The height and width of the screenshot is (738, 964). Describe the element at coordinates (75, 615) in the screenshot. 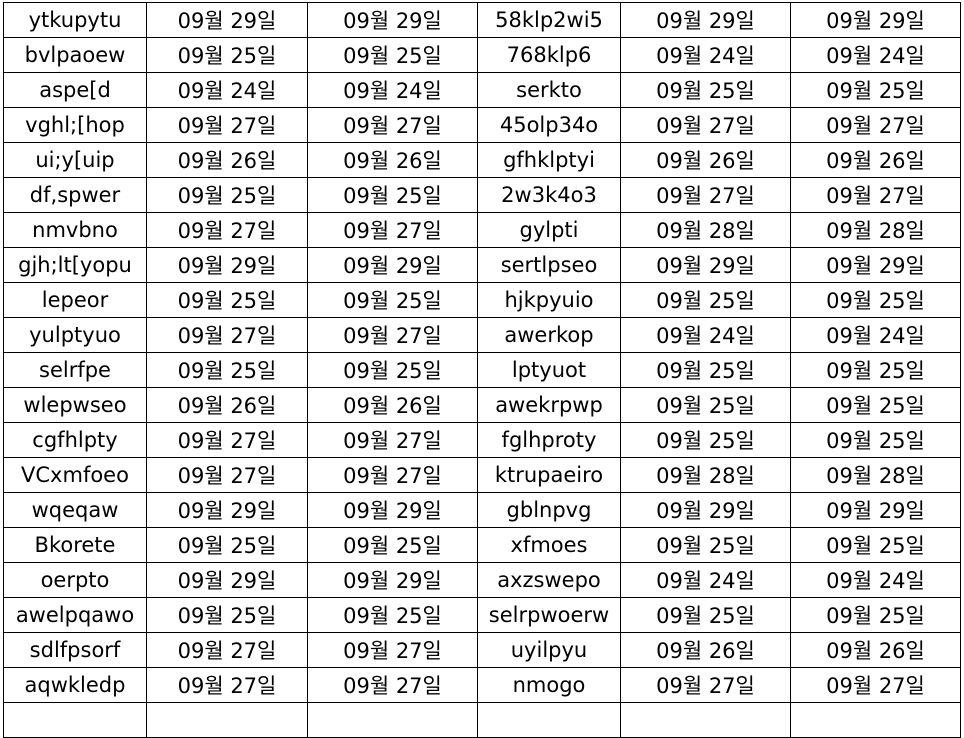

I see `code-cell: awelpqawo` at that location.